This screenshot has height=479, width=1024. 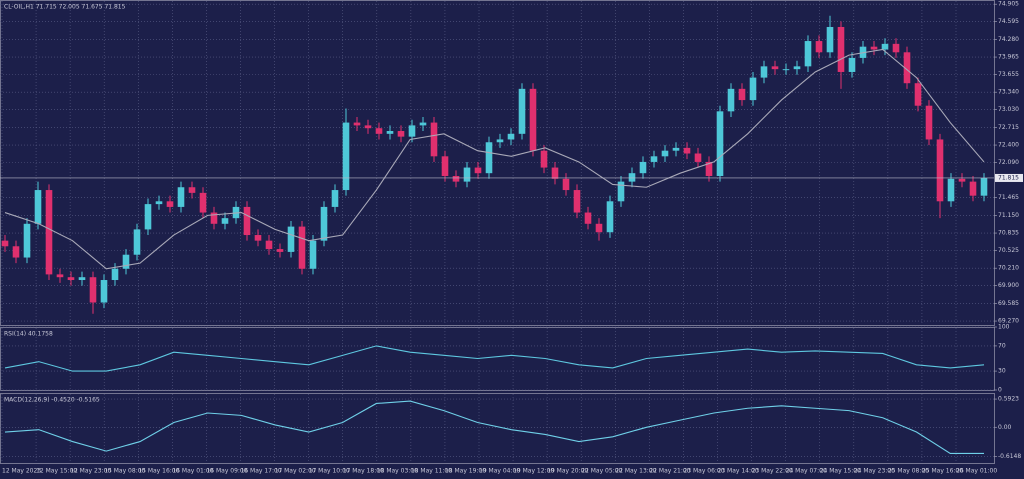 I want to click on x-tick-label: 17 May 02:00, so click(x=295, y=471).